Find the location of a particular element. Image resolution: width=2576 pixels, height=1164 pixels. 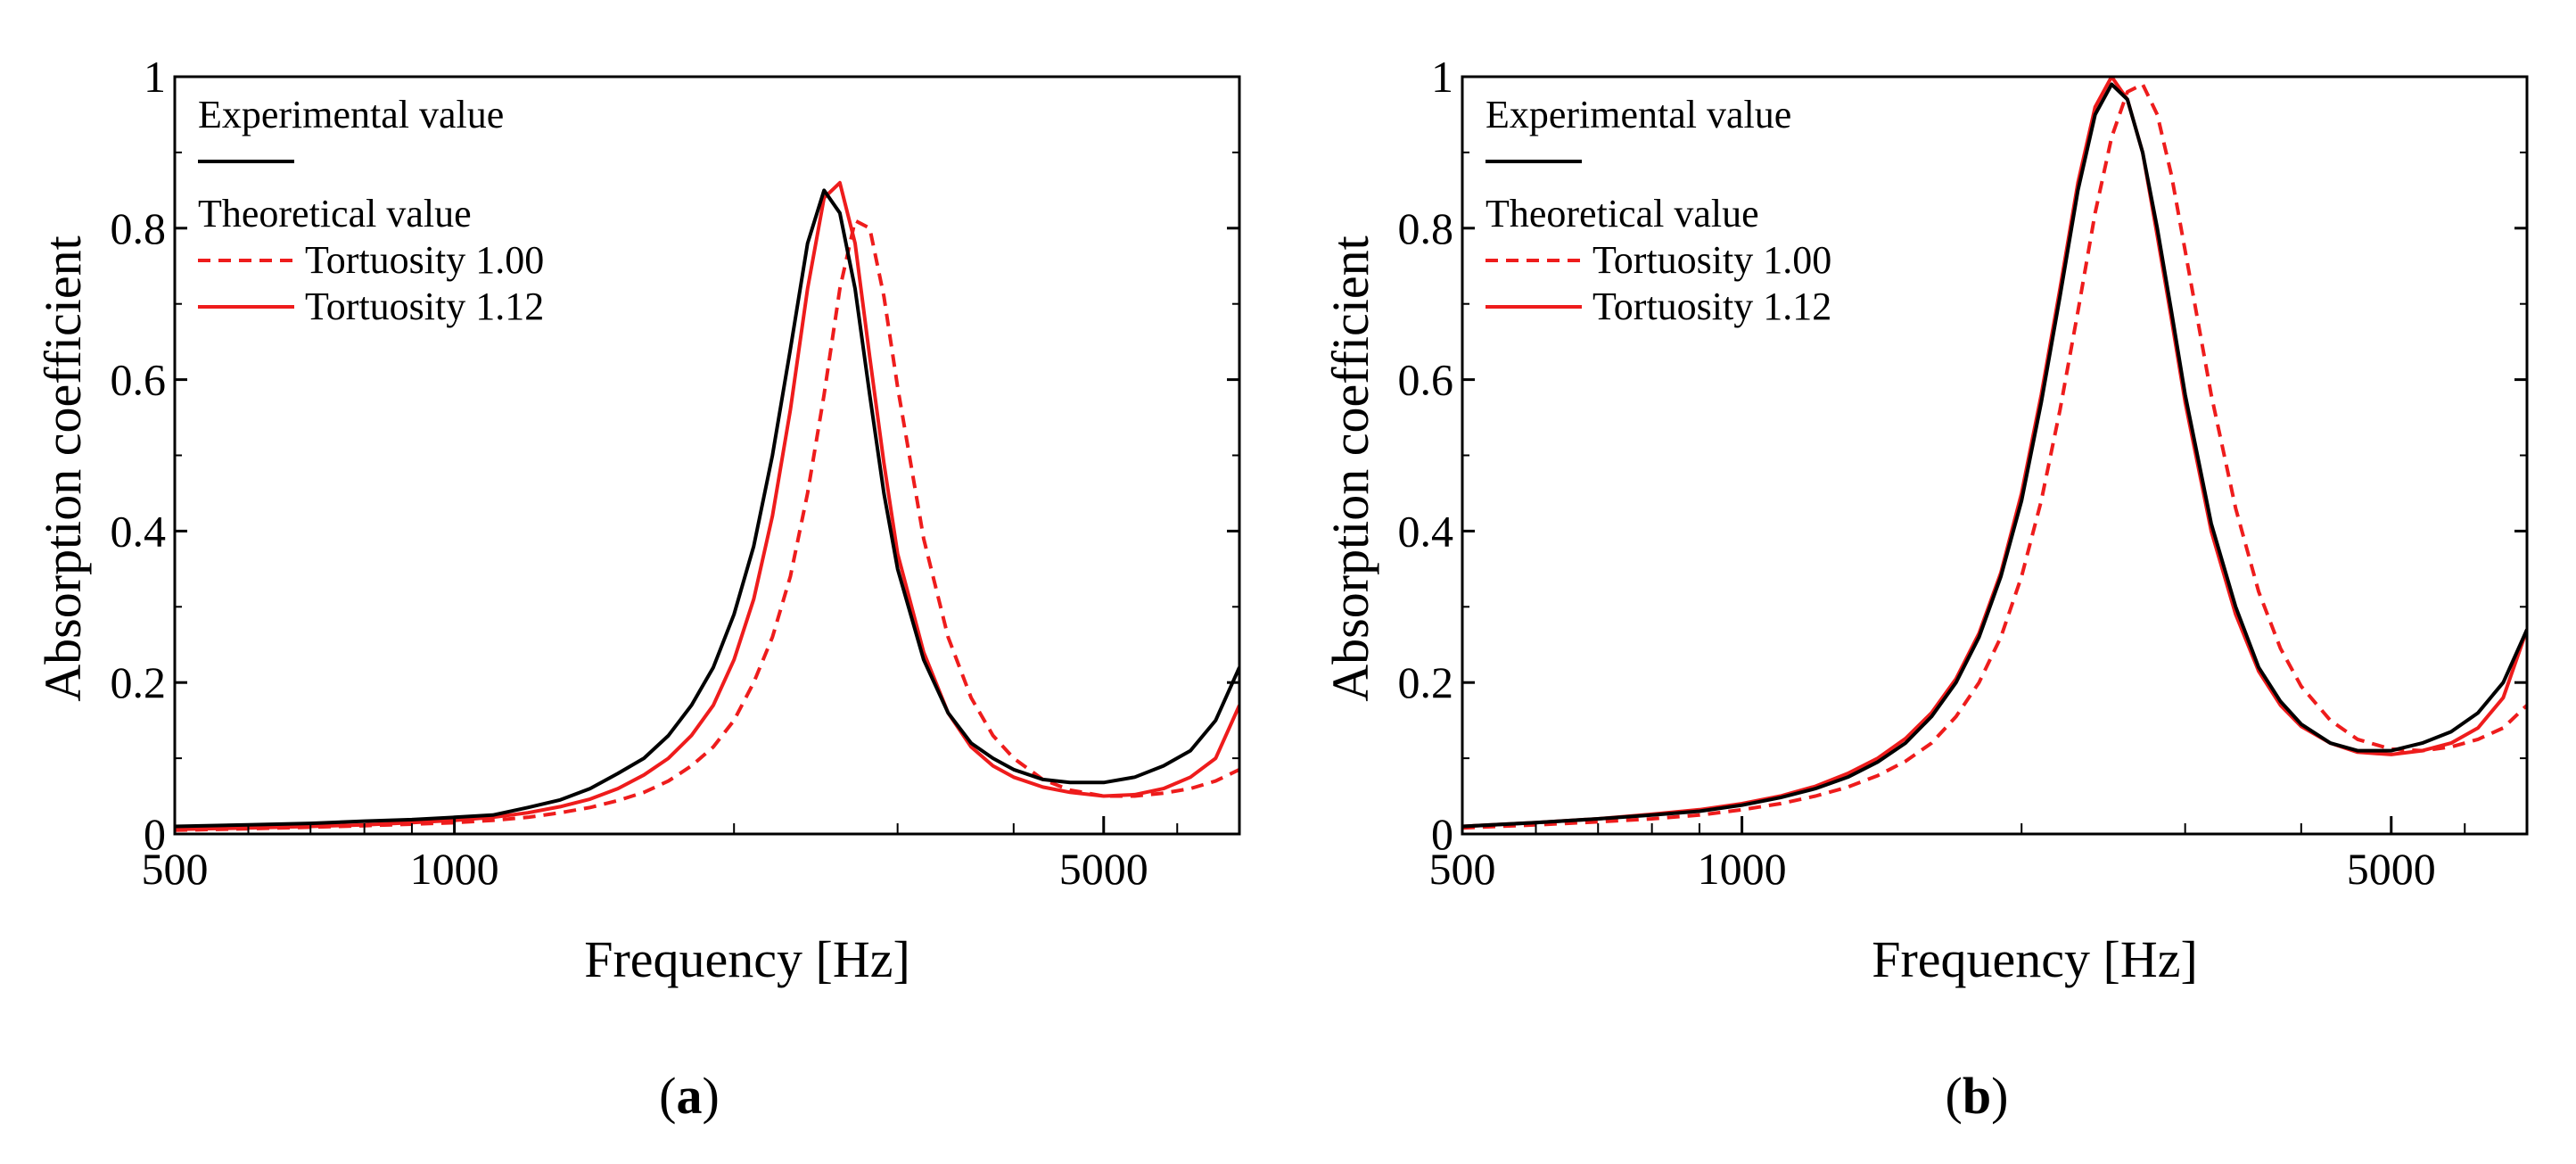

panel-label-letter: b is located at coordinates (1977, 1096).